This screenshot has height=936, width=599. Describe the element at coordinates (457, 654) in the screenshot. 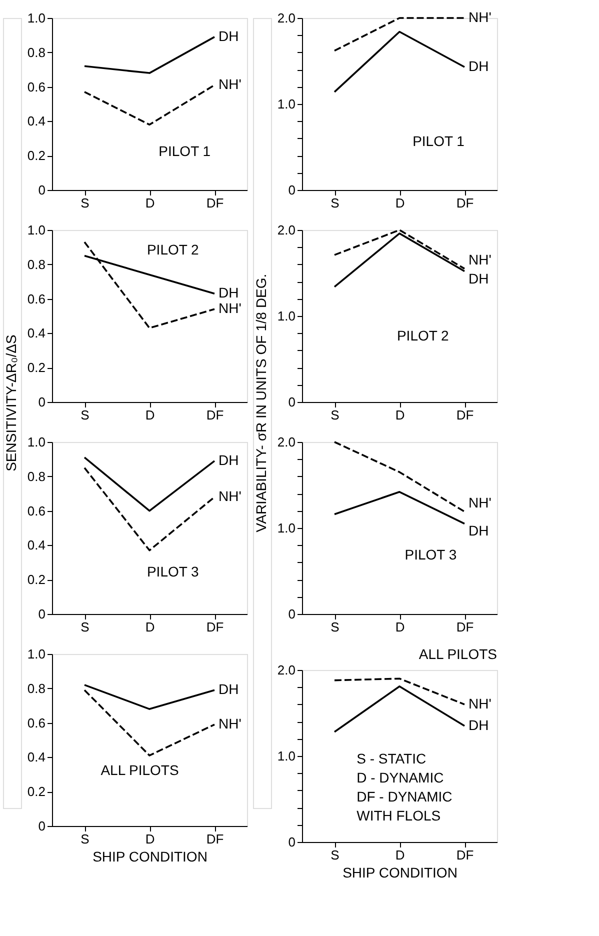

I see `chart-title: ALL PILOTS` at that location.